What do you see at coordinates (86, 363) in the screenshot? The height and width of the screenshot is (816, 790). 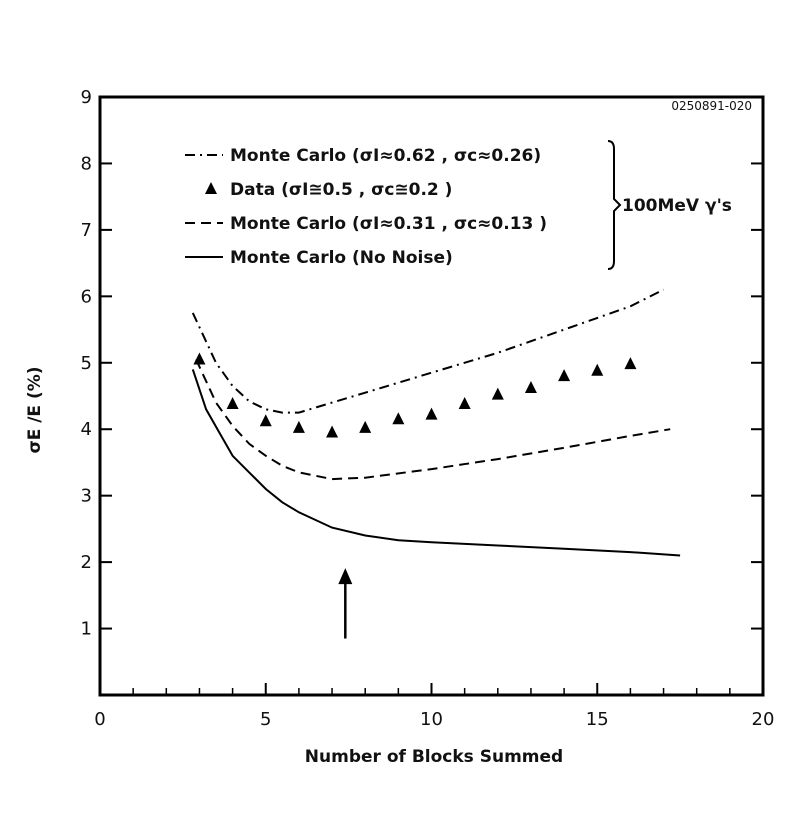 I see `y-tick-label: 5` at bounding box center [86, 363].